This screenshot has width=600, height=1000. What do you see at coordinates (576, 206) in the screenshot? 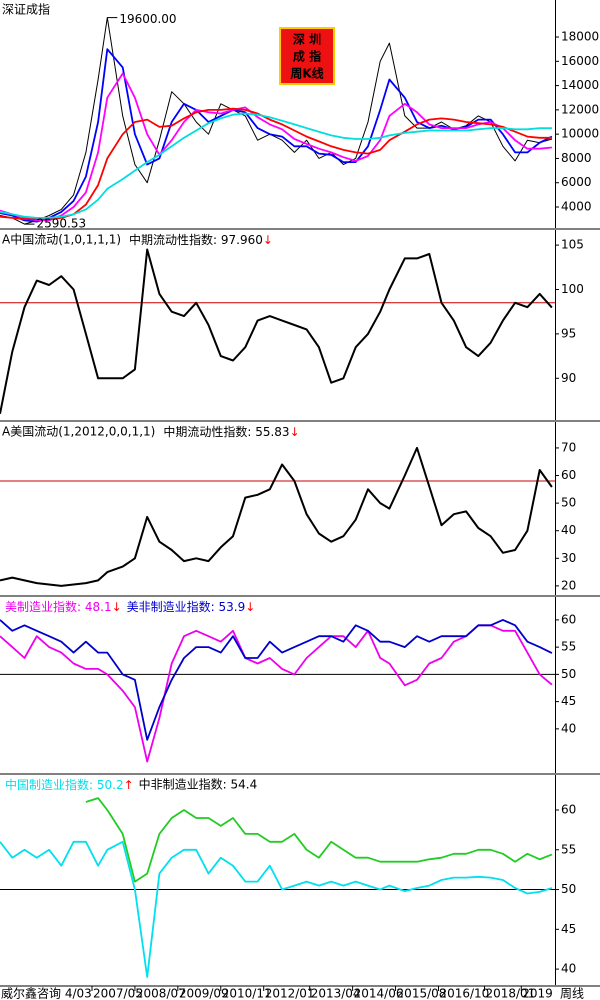
I see `y-tick-label: 4000` at bounding box center [576, 206].